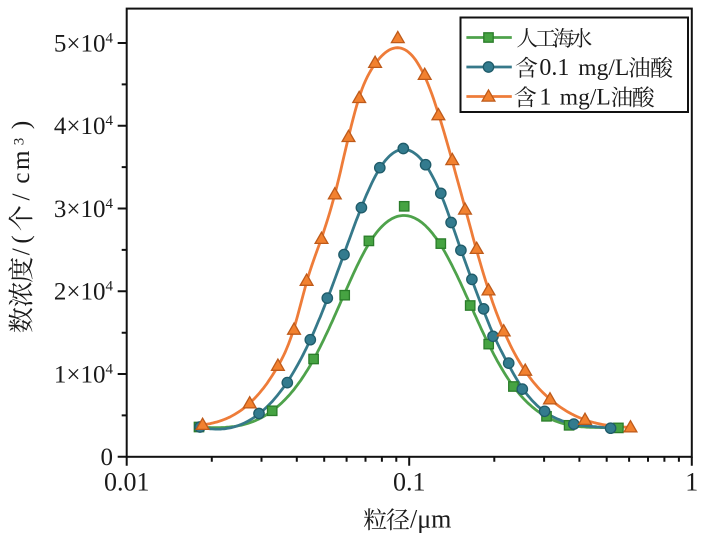  I want to click on svg-text: c, so click(21, 177).